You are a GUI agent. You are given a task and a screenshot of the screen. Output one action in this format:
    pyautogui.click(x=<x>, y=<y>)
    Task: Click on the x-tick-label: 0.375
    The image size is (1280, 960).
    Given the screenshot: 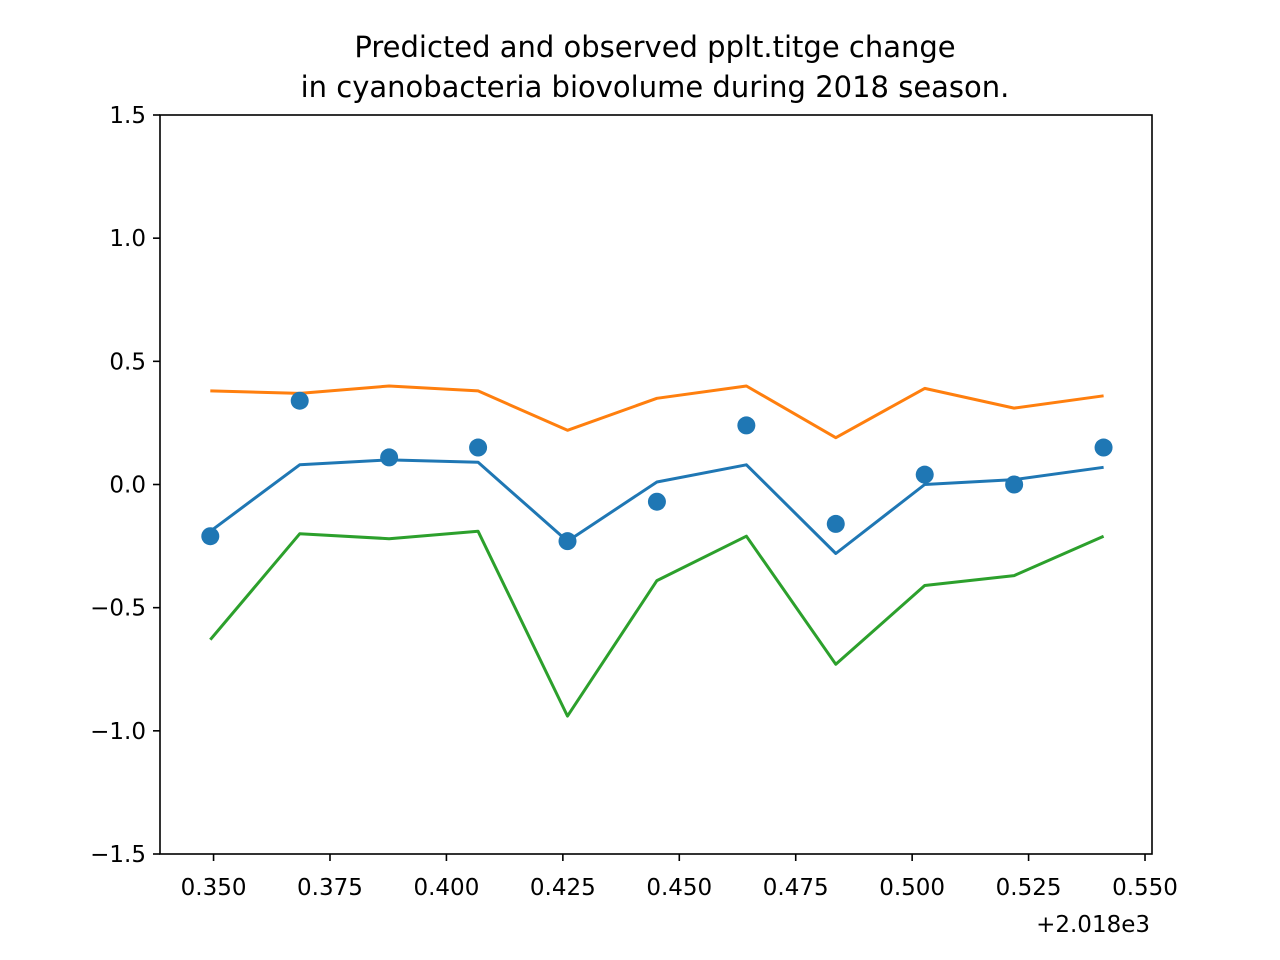 What is the action you would take?
    pyautogui.click(x=330, y=888)
    